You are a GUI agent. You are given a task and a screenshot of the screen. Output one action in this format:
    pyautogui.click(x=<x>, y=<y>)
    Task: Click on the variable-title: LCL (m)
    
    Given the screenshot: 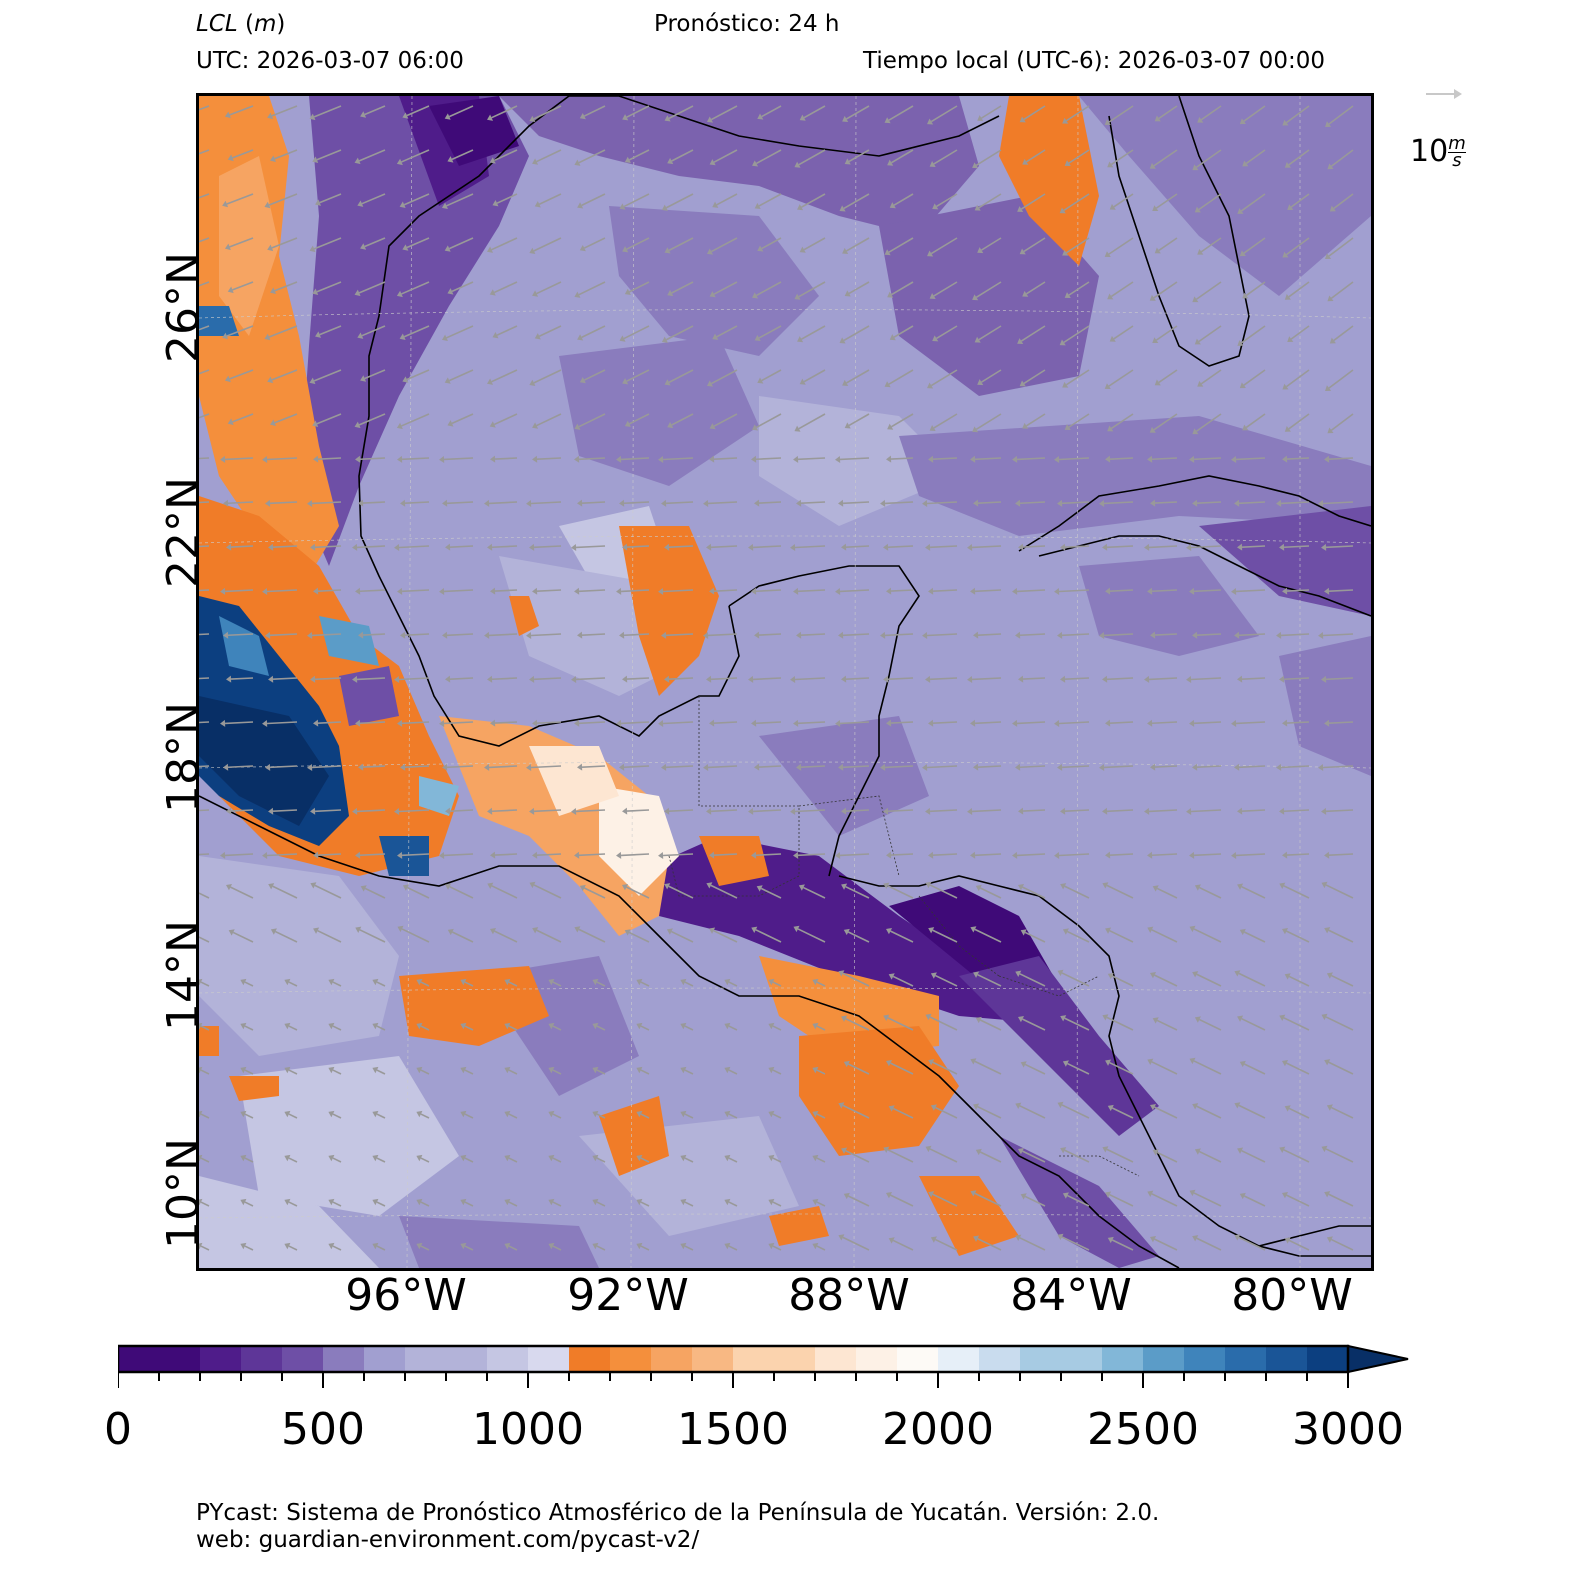 What is the action you would take?
    pyautogui.click(x=241, y=24)
    